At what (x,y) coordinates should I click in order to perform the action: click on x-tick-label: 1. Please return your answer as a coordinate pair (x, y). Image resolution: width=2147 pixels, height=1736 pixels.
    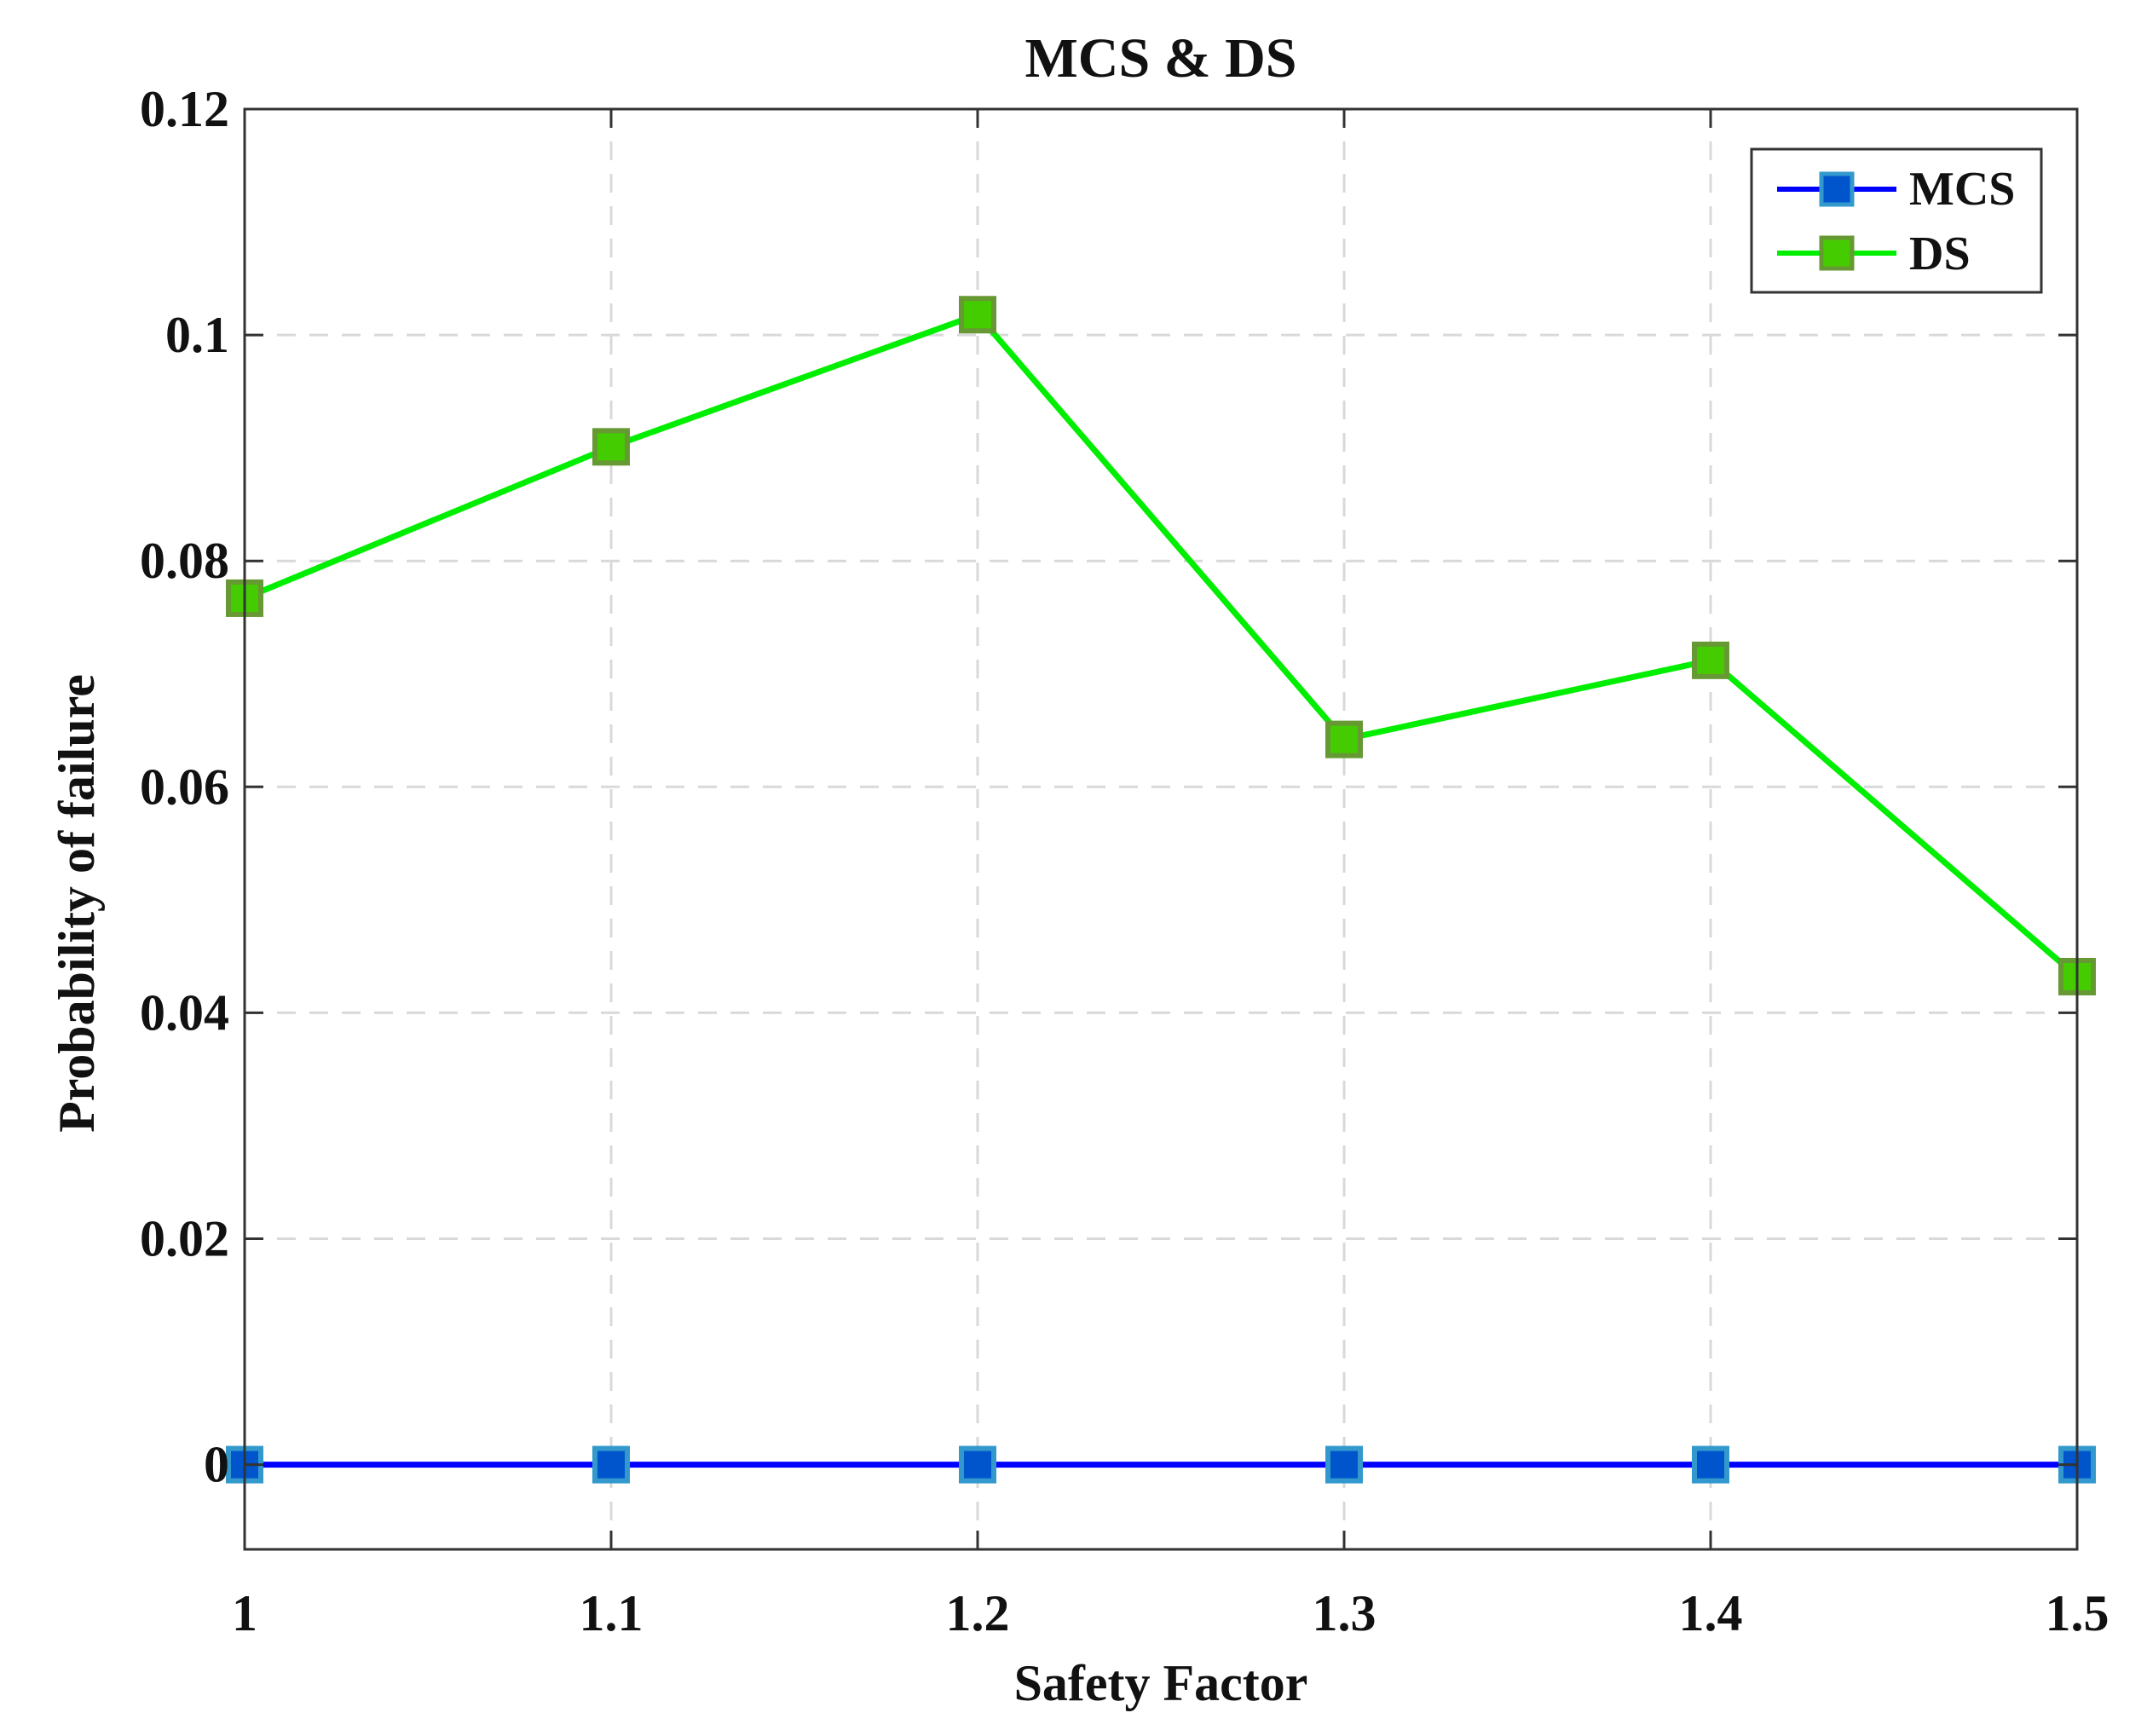
    Looking at the image, I should click on (244, 1613).